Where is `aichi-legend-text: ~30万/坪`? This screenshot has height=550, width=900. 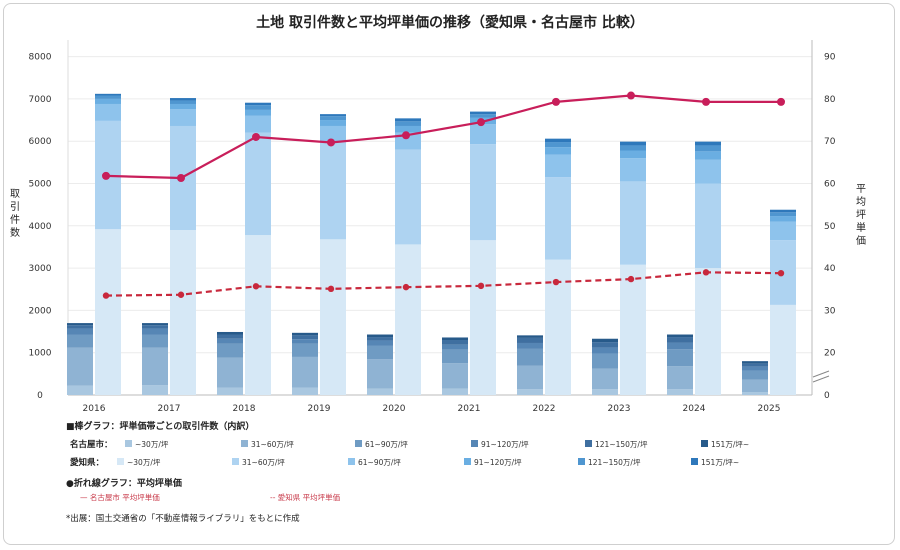
aichi-legend-text: ~30万/坪 is located at coordinates (144, 462).